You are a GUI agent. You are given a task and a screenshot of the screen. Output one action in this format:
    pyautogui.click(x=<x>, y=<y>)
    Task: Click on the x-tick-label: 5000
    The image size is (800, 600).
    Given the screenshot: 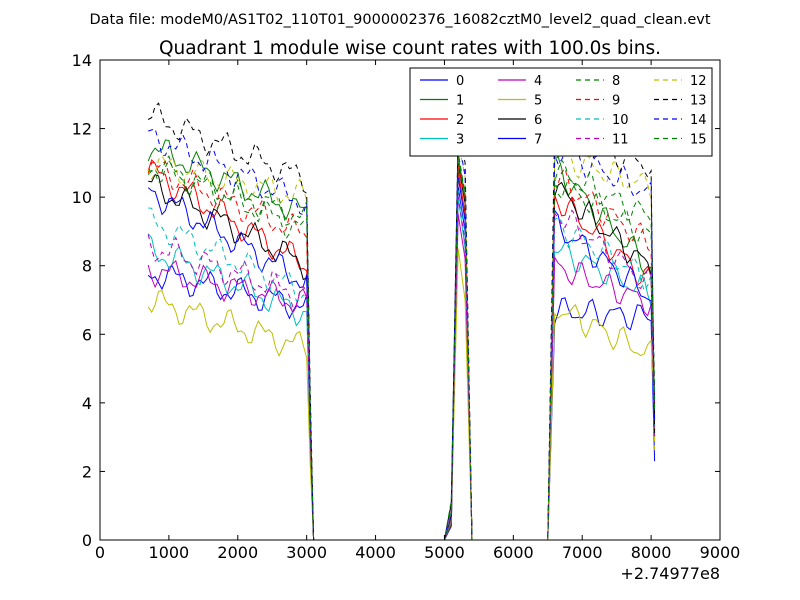 What is the action you would take?
    pyautogui.click(x=444, y=552)
    